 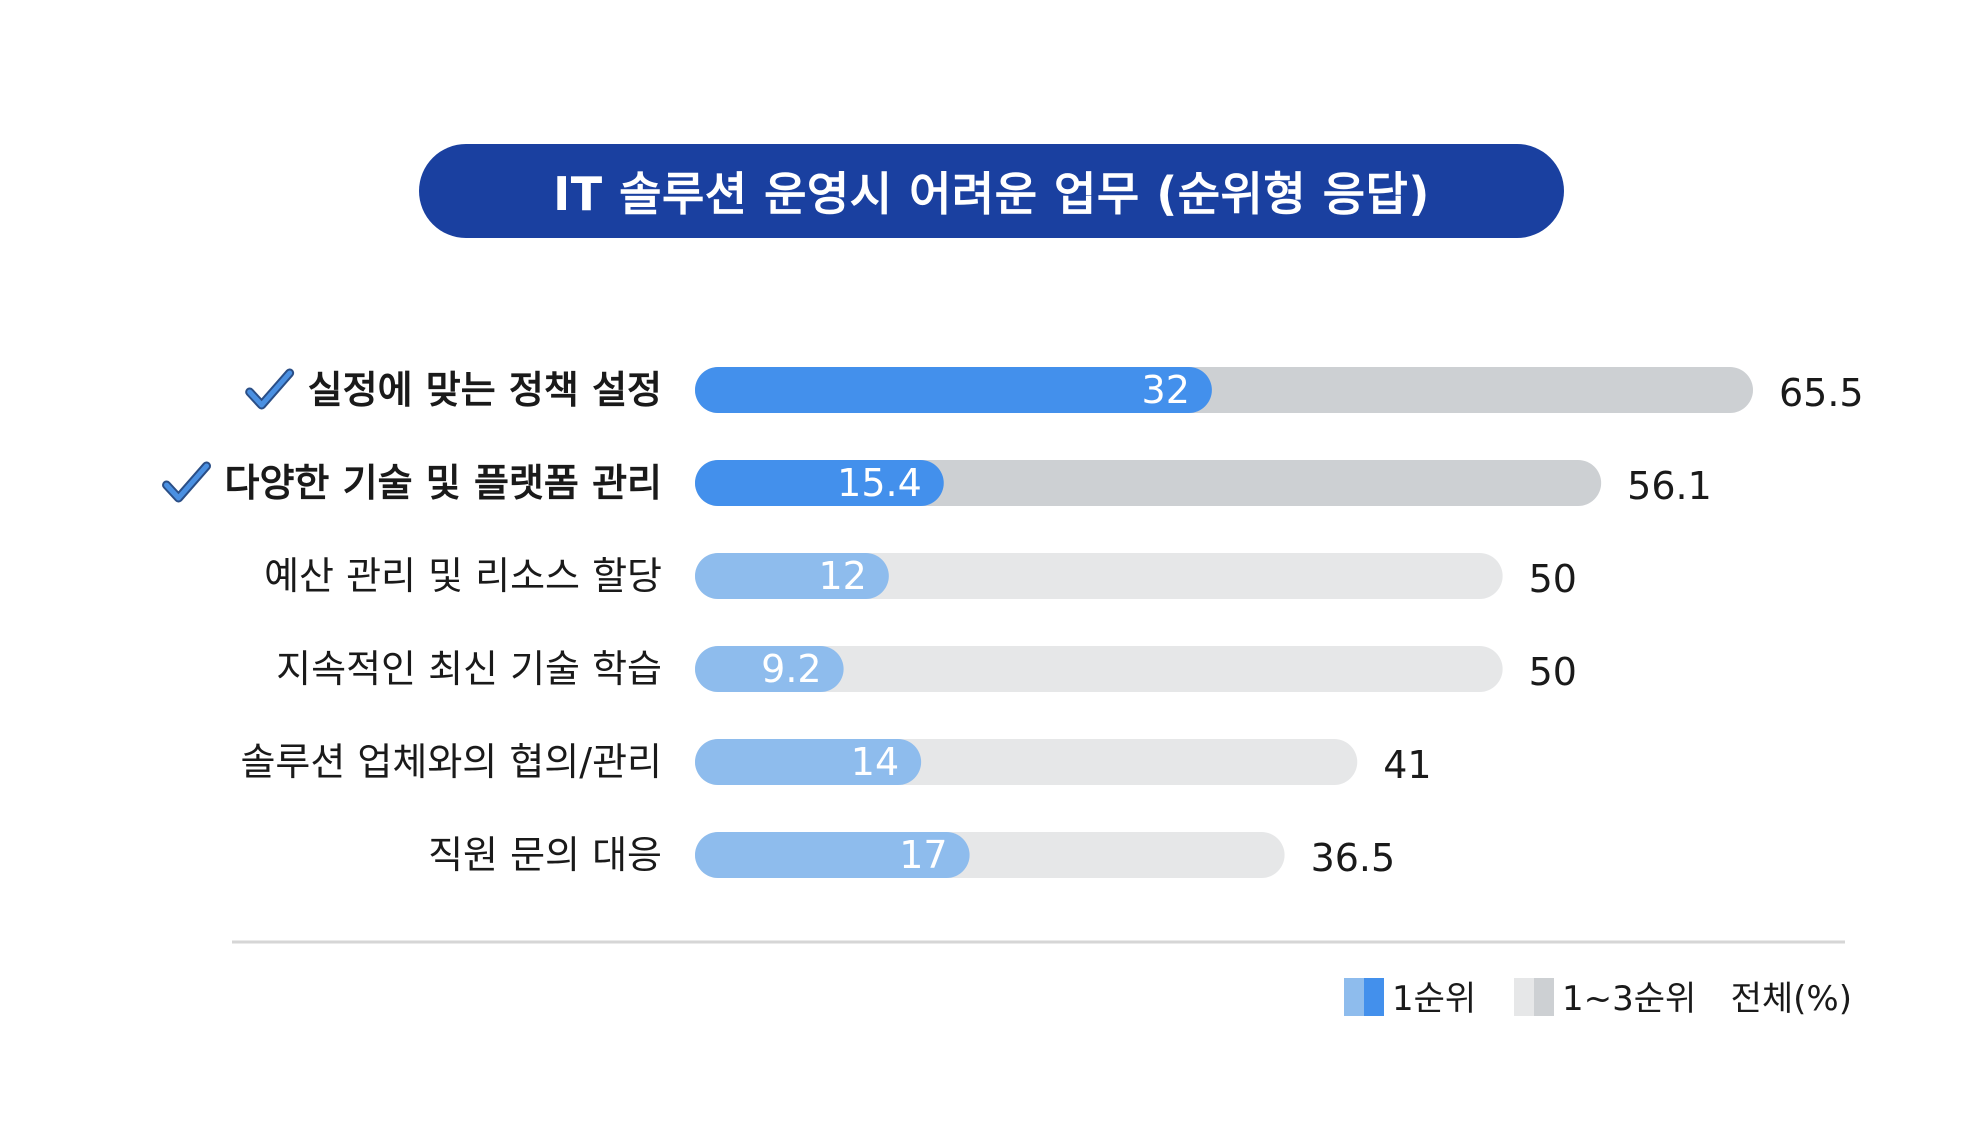 I want to click on bar-value-label: 14, so click(x=875, y=762).